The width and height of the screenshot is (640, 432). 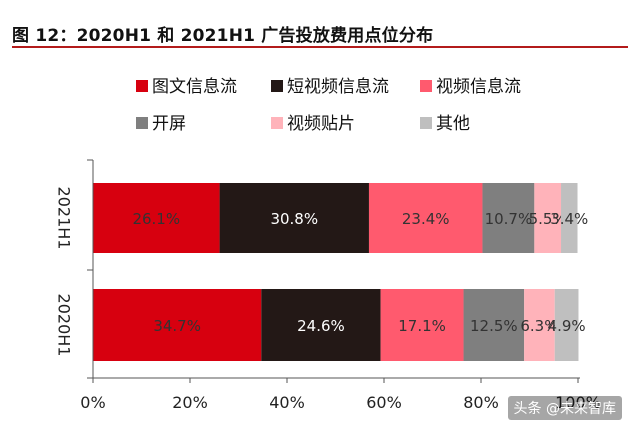 I want to click on bar-label-2020H1-5: 6.3%, so click(x=539, y=326).